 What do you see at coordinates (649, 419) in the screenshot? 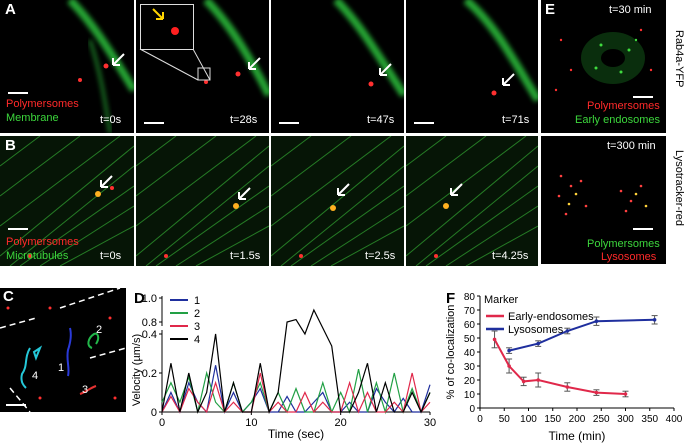
I see `x-tick-label: 350` at bounding box center [649, 419].